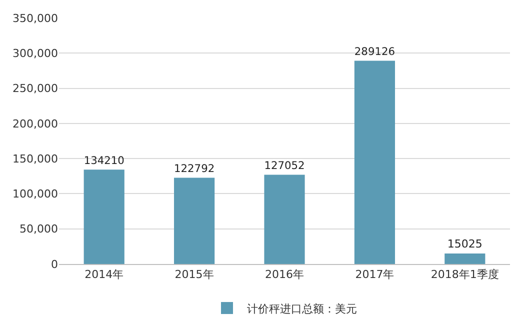 Image resolution: width=525 pixels, height=335 pixels. What do you see at coordinates (194, 275) in the screenshot?
I see `x-tick-label: 2015年` at bounding box center [194, 275].